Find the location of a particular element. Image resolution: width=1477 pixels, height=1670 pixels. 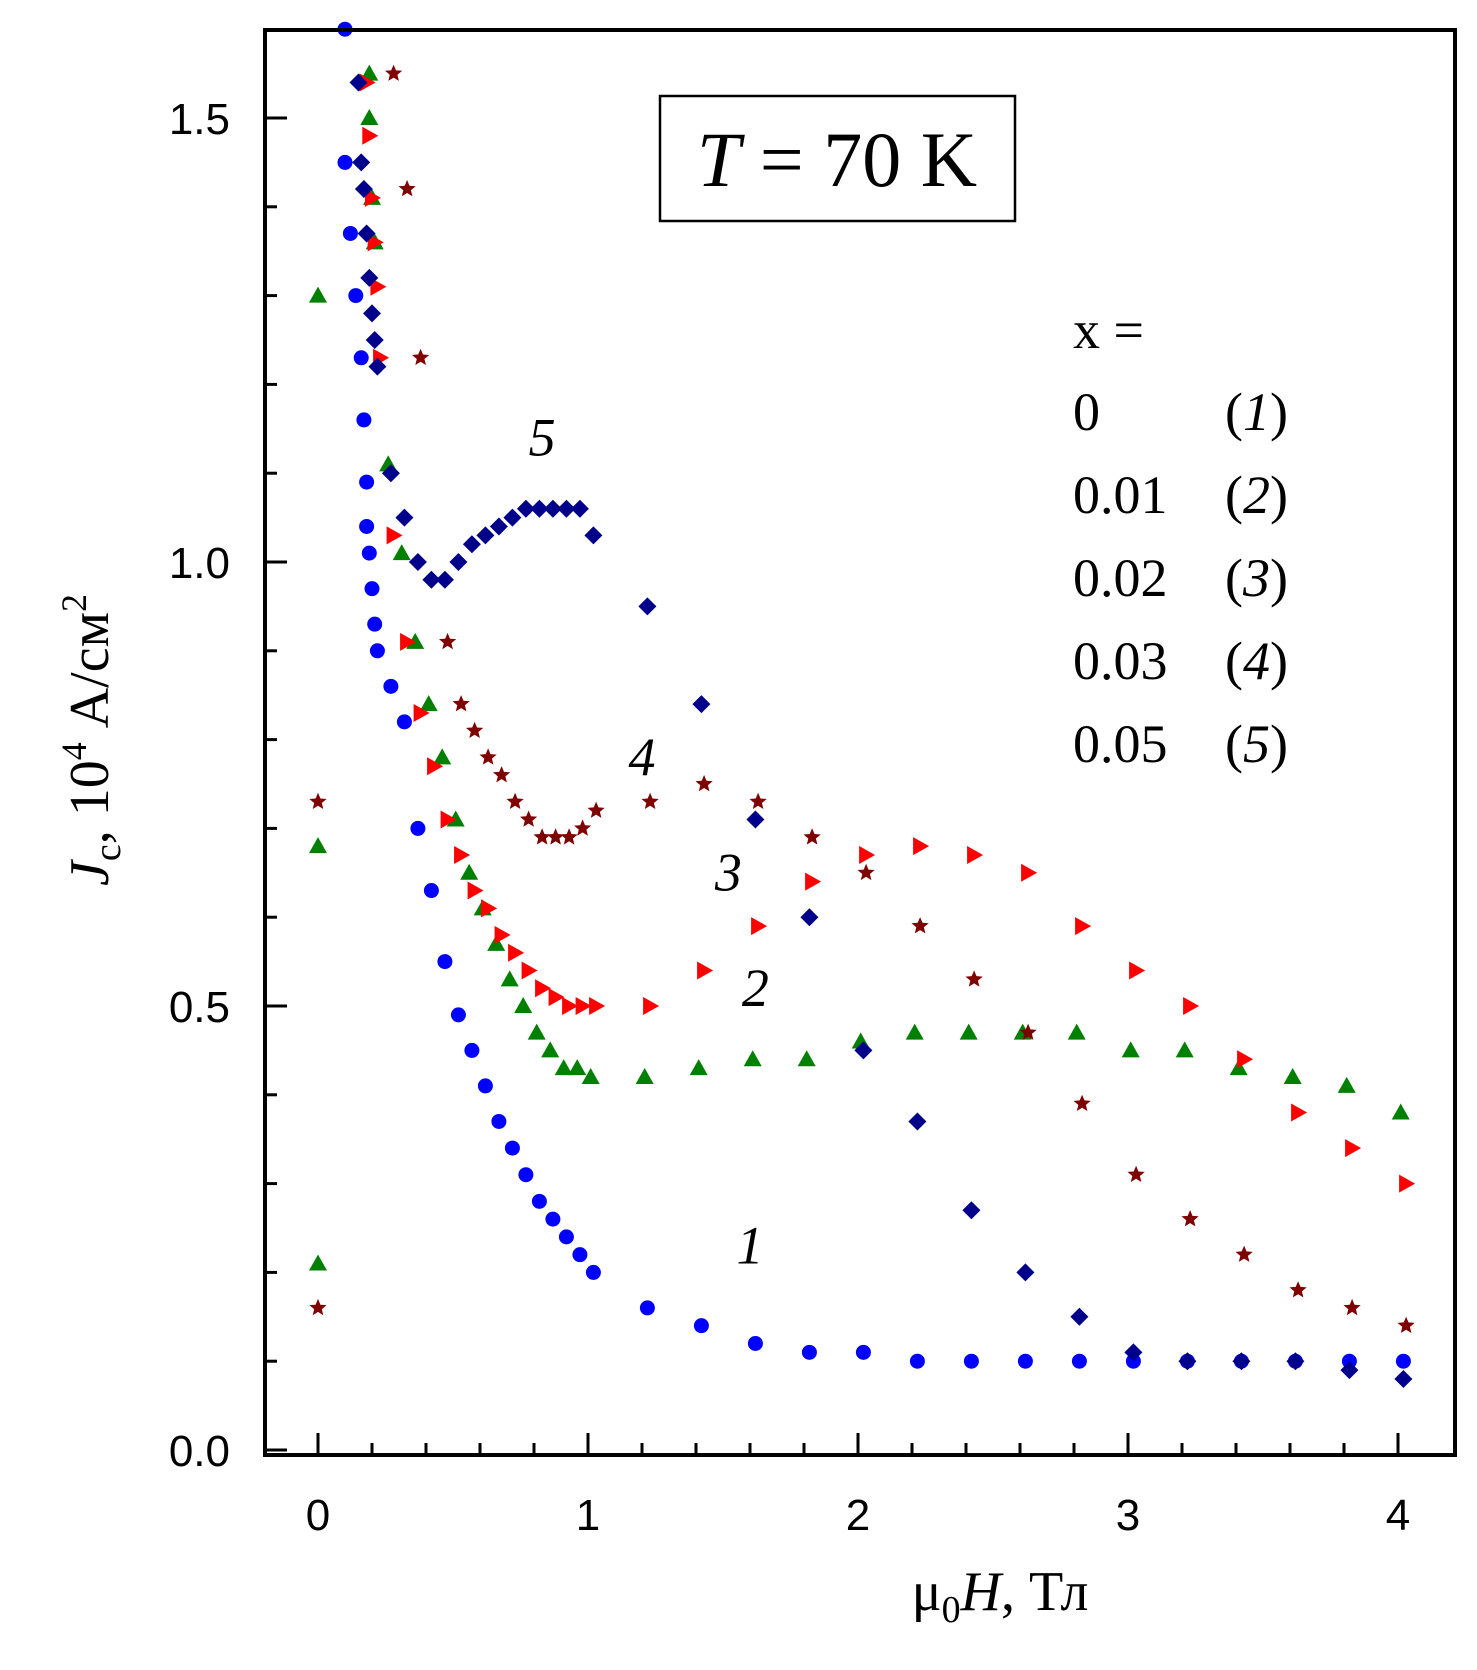

x-tick-label: 4 is located at coordinates (1398, 1515).